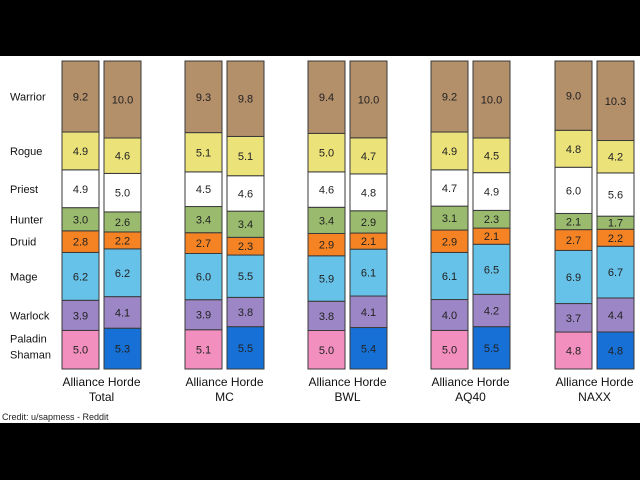 Image resolution: width=640 pixels, height=480 pixels. I want to click on bar-segment-aq40-alliance-paladin, so click(449, 349).